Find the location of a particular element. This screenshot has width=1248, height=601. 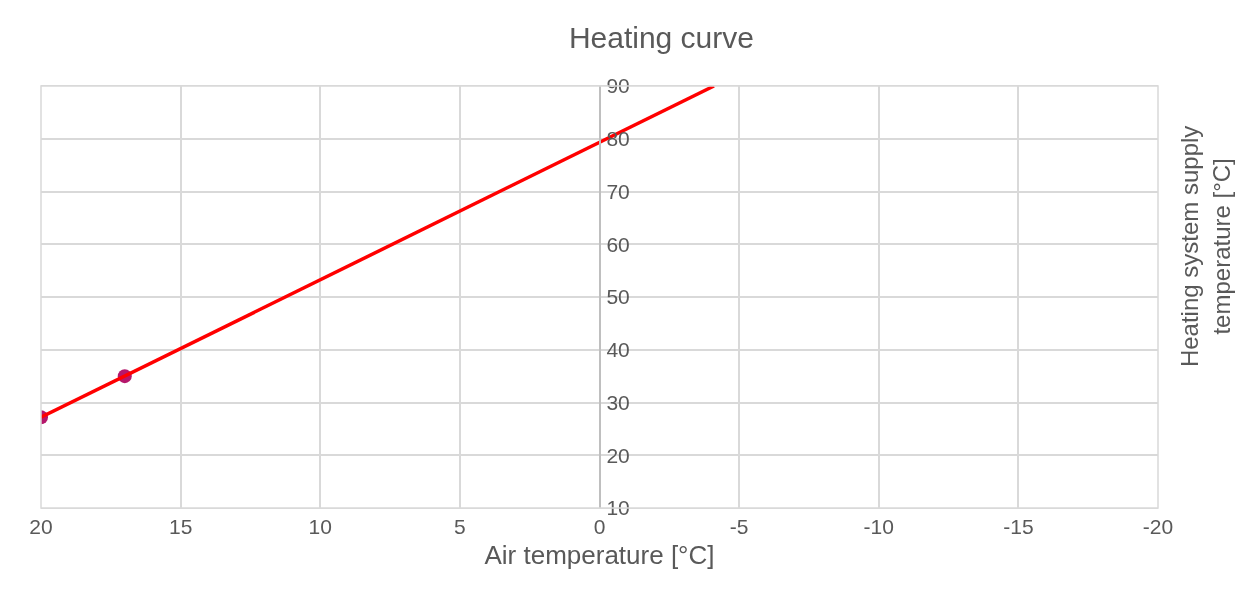

x-tick-label: -15 is located at coordinates (1018, 527).